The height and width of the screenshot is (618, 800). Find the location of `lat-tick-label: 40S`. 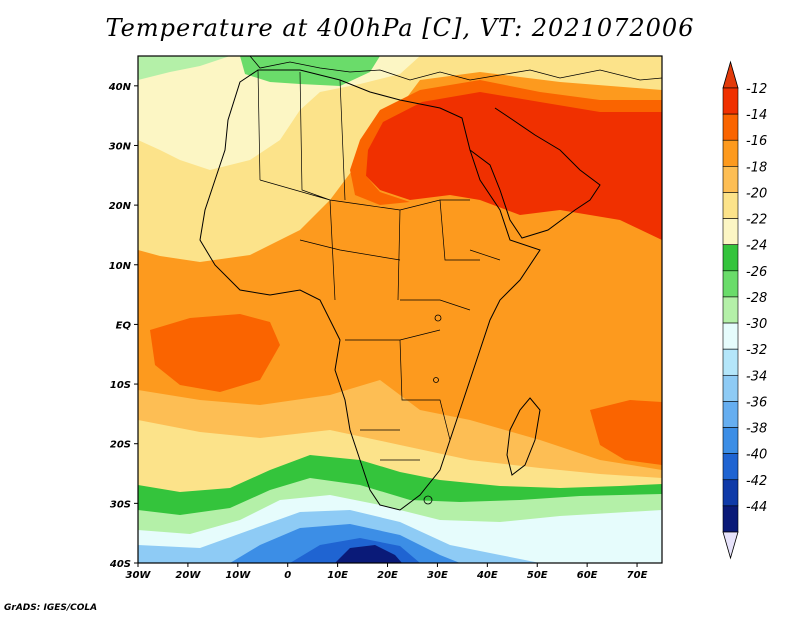

lat-tick-label: 40S is located at coordinates (120, 564).